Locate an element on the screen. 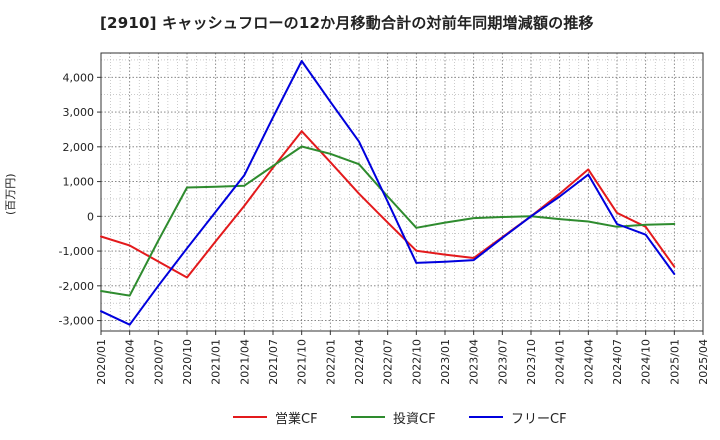 Image resolution: width=720 pixels, height=440 pixels. legend-item-3: フリーCF is located at coordinates (518, 417).